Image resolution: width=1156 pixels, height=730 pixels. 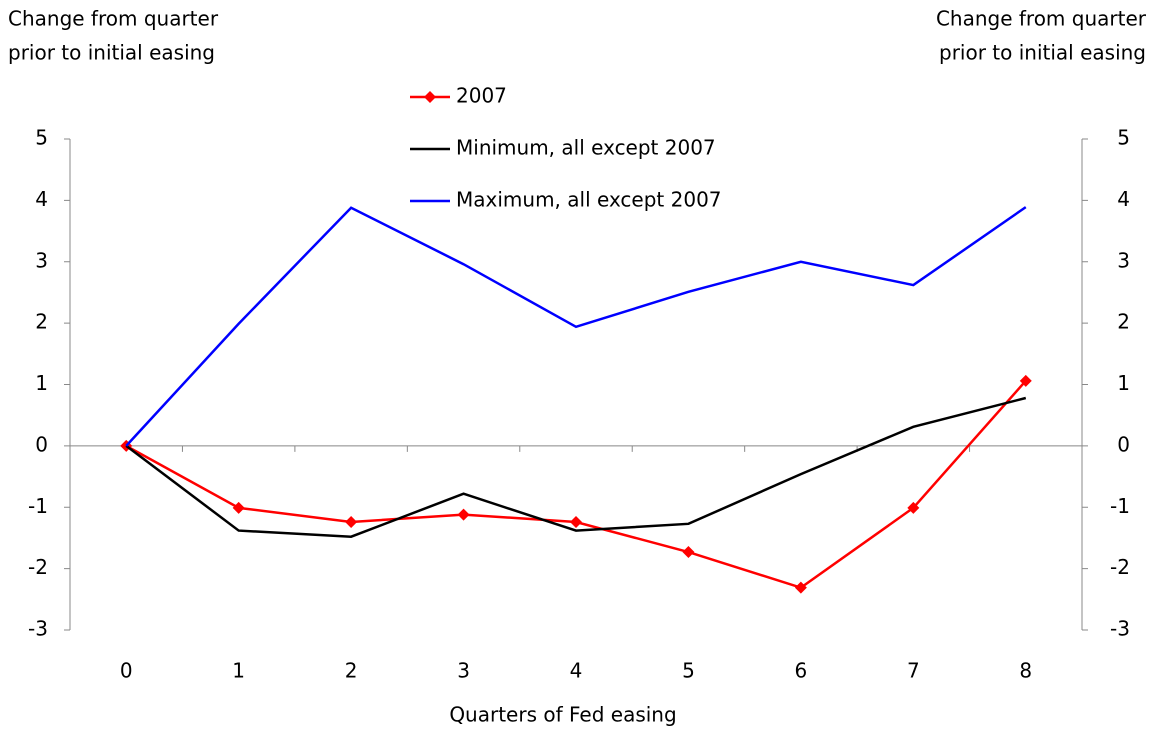 I want to click on y2-tick-label: 5, so click(x=1123, y=138).